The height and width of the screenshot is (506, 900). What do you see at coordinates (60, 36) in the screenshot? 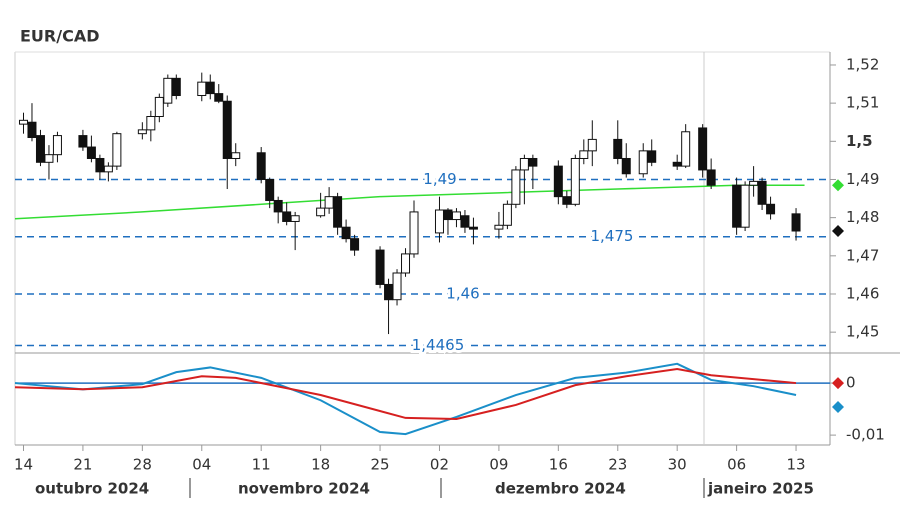
I see `chart-title: EUR/CAD` at bounding box center [60, 36].